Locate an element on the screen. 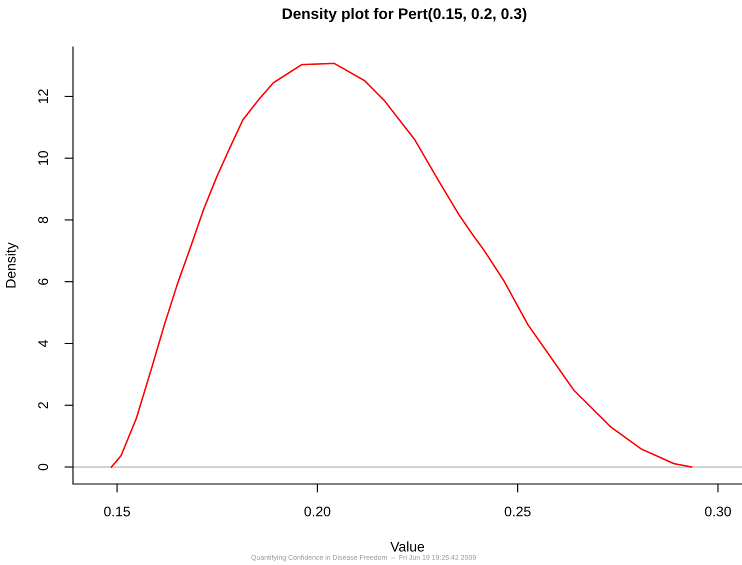 This screenshot has height=565, width=742. x-tick-label: 0.20 is located at coordinates (317, 511).